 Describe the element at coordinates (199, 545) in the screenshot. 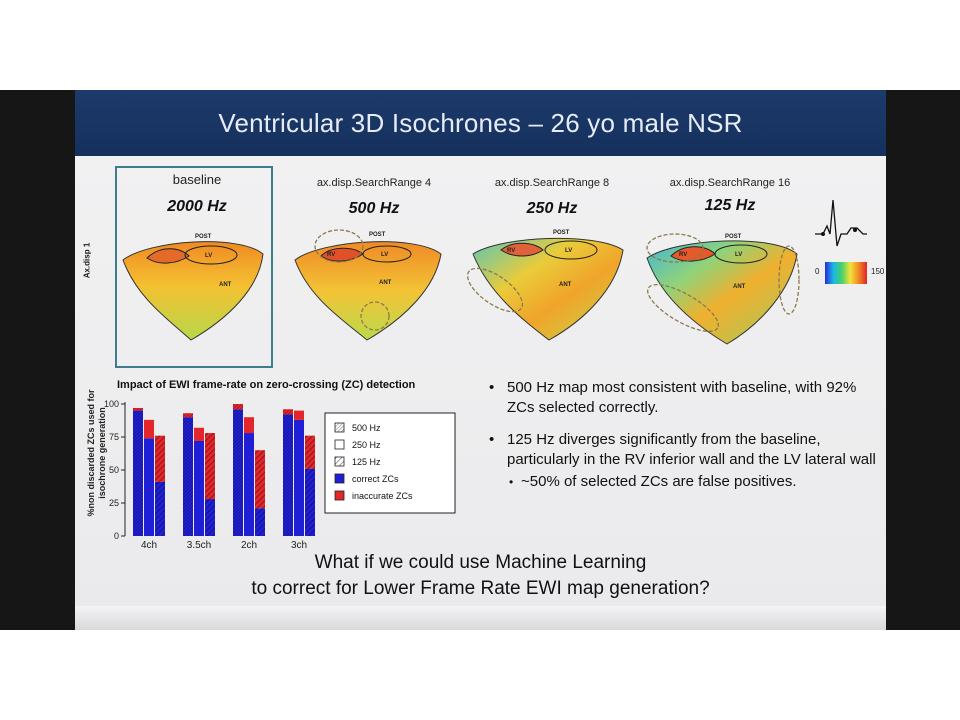

I see `x-tick-label: 3.5ch` at that location.